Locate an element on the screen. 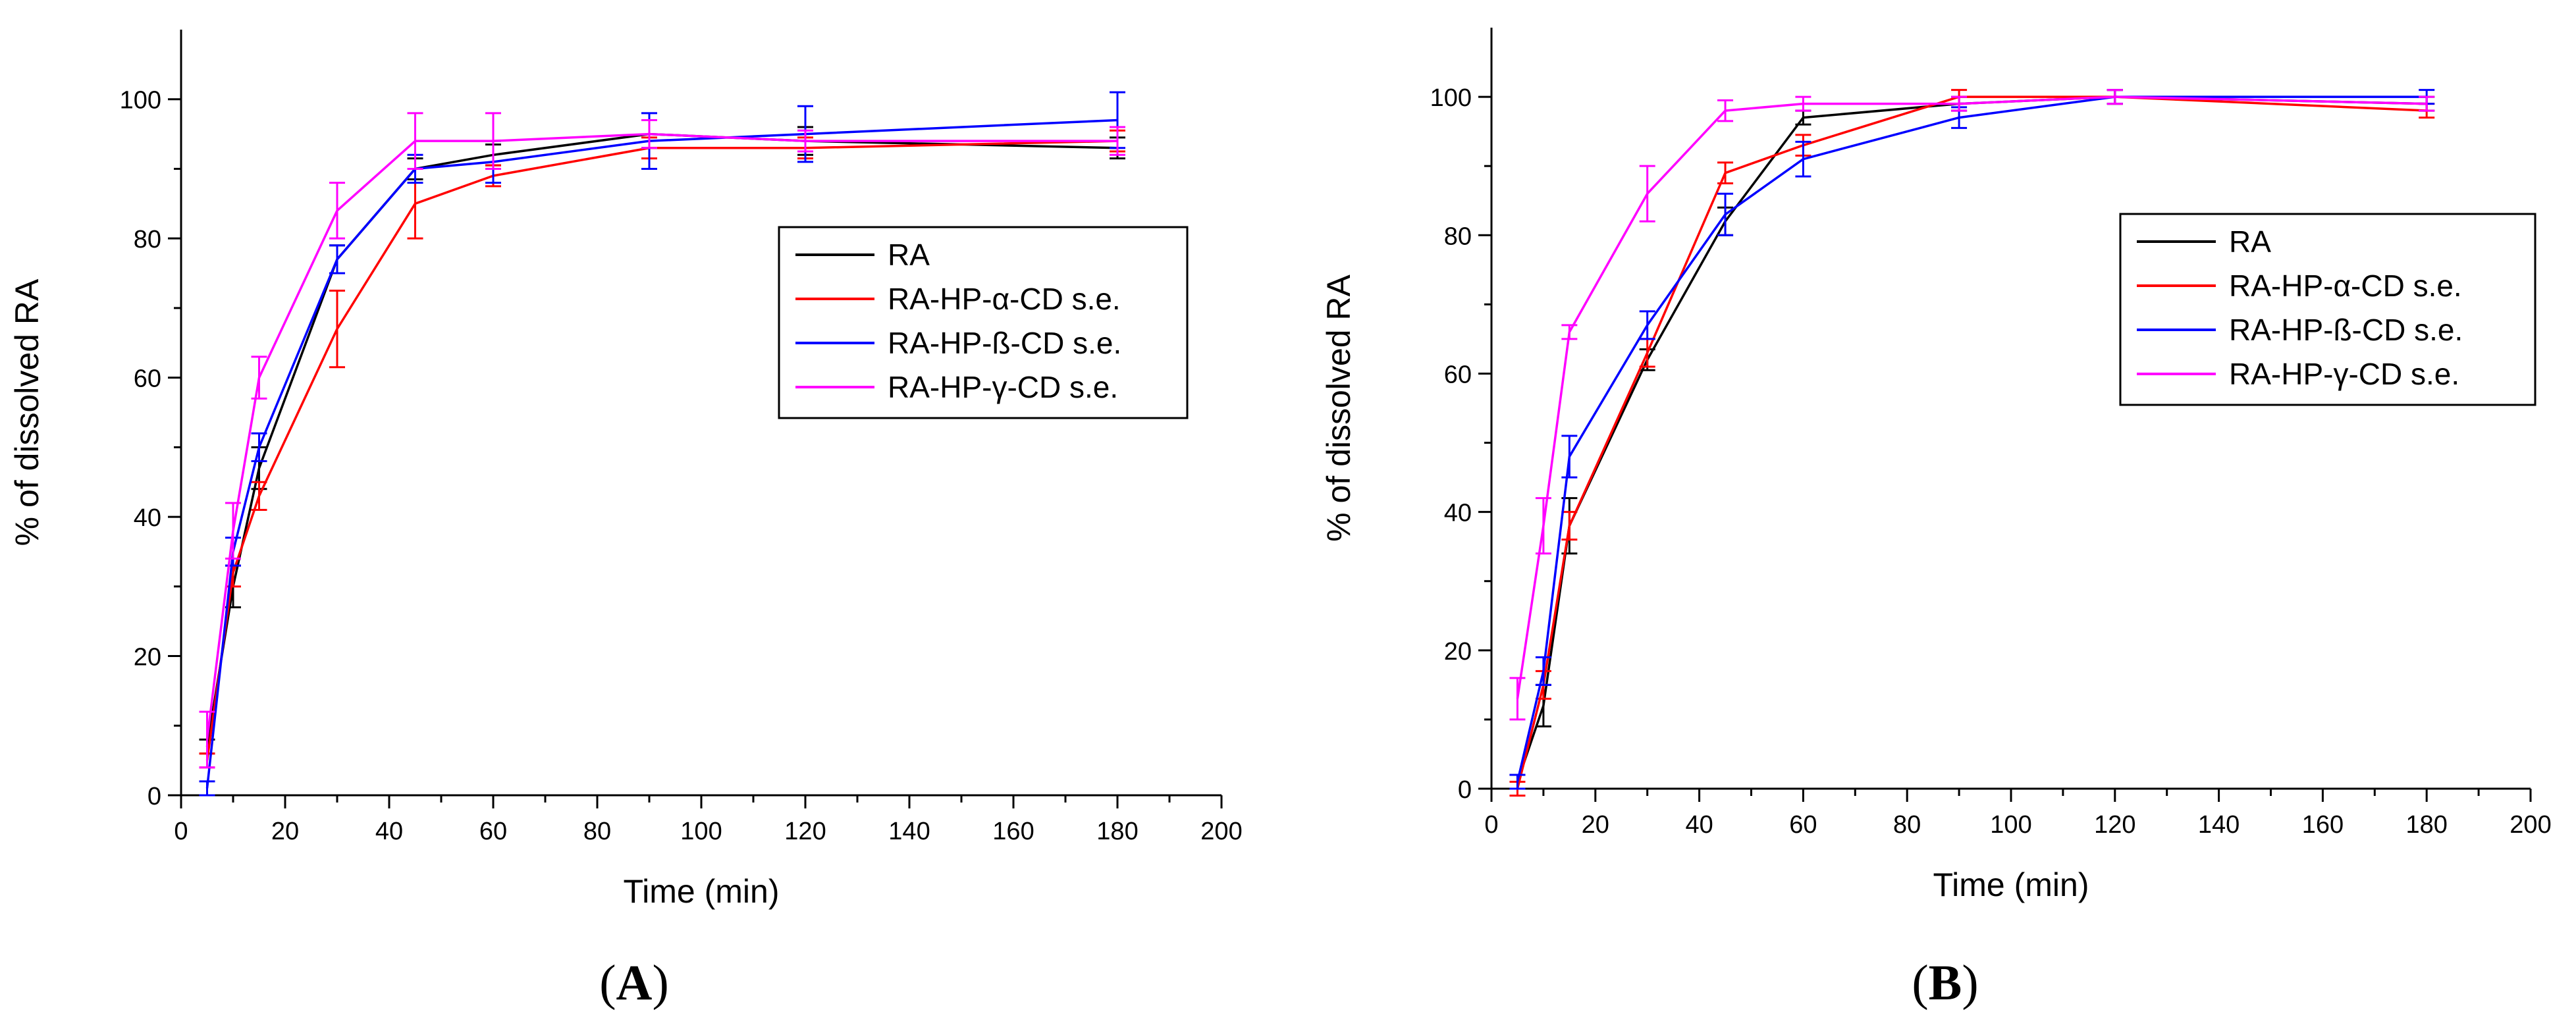 This screenshot has width=2576, height=1027. panel-label: (B) is located at coordinates (1945, 983).